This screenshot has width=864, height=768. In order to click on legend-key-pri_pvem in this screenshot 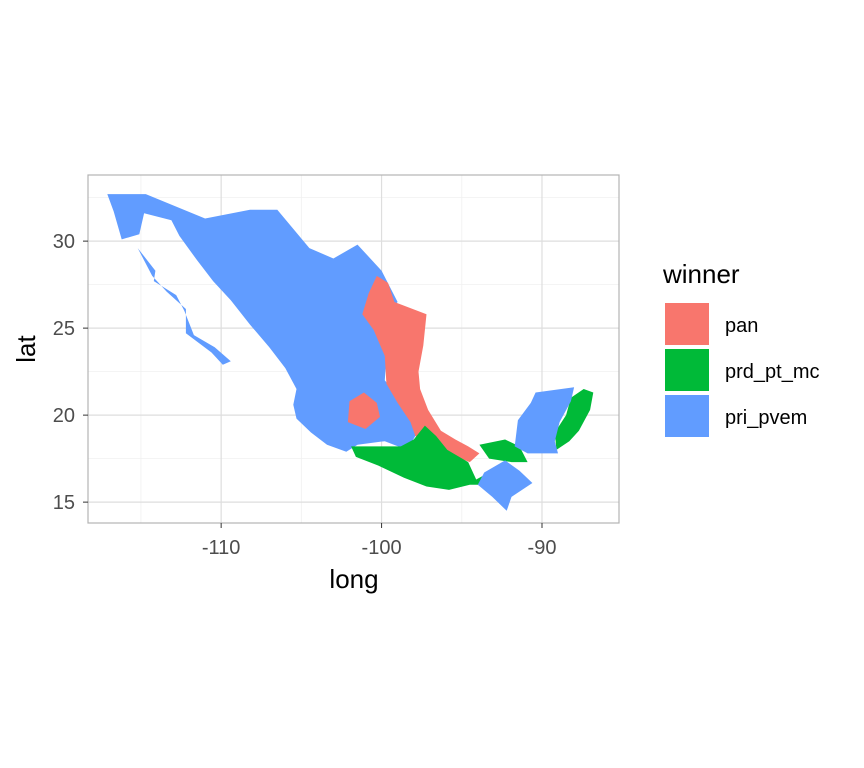, I will do `click(687, 416)`.